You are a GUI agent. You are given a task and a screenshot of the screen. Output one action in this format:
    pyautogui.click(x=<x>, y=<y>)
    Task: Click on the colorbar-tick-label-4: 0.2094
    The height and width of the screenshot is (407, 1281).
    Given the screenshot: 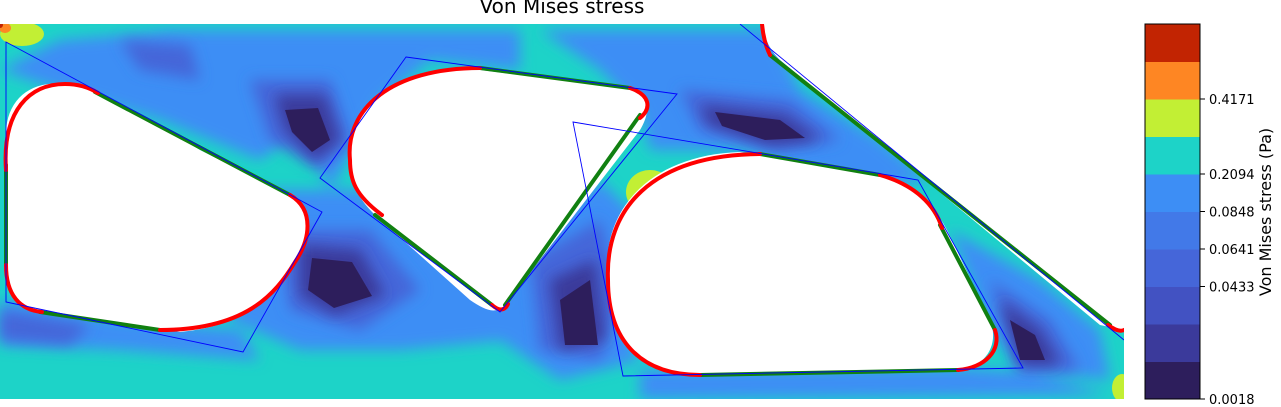 What is the action you would take?
    pyautogui.click(x=1232, y=175)
    